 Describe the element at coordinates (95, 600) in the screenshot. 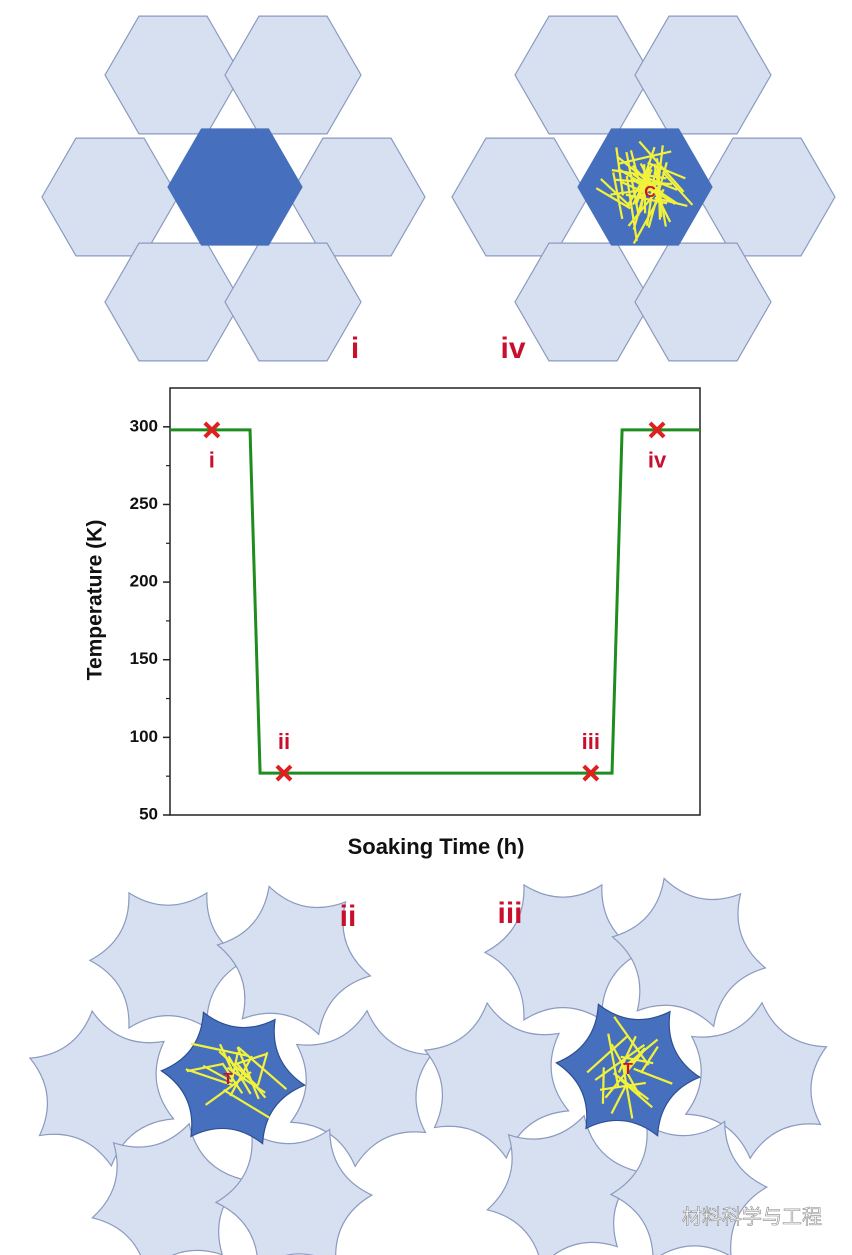

I see `y-axis-label: Temperature (K)` at that location.